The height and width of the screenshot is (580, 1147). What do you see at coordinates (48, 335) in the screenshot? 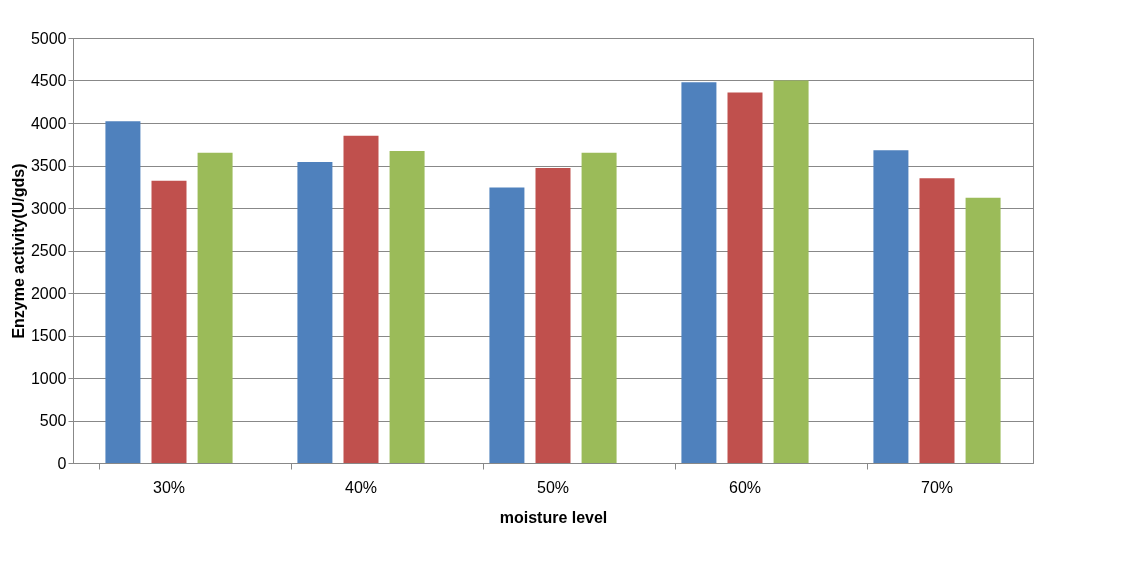
I see `y-tick-label: 1500` at bounding box center [48, 335].